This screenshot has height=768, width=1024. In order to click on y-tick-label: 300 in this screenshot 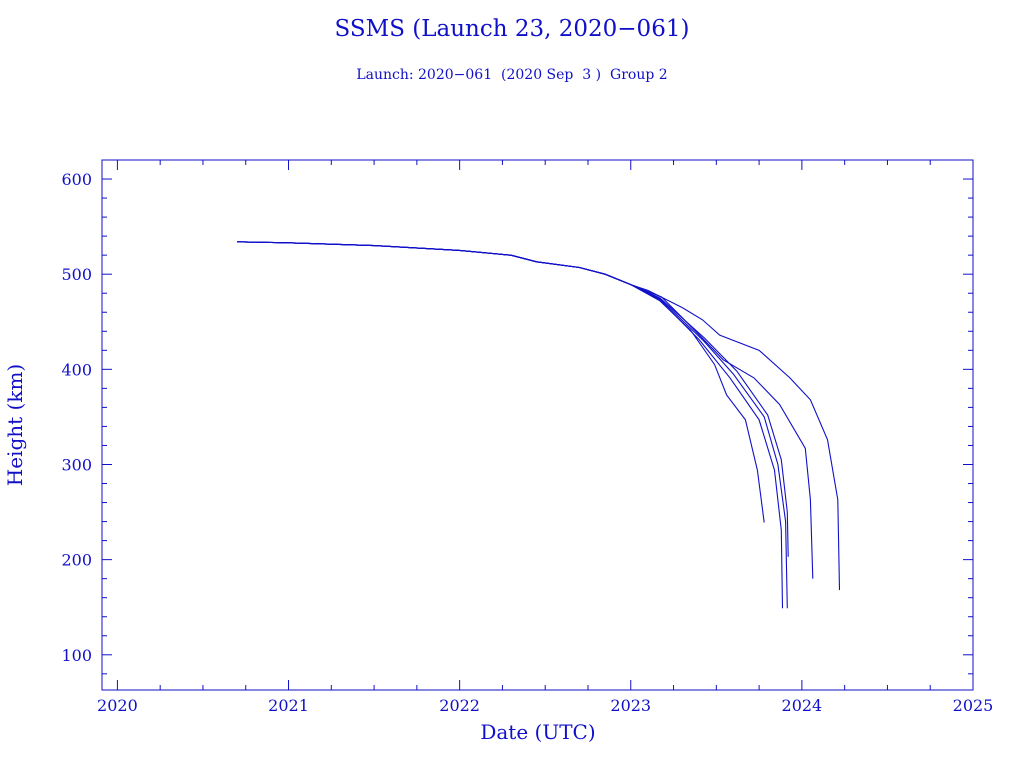, I will do `click(76, 464)`.